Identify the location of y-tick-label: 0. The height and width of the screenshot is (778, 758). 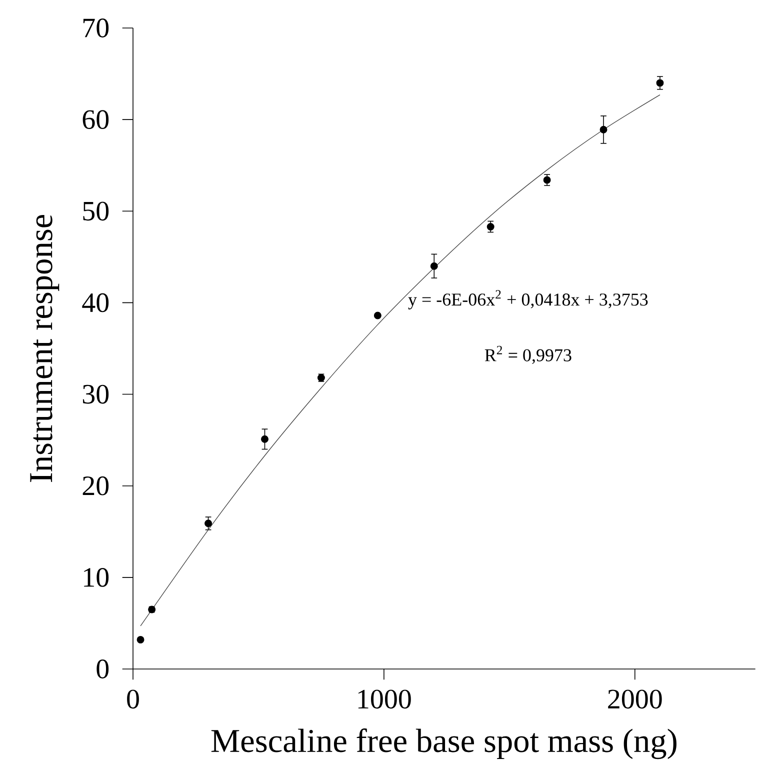
(102, 669).